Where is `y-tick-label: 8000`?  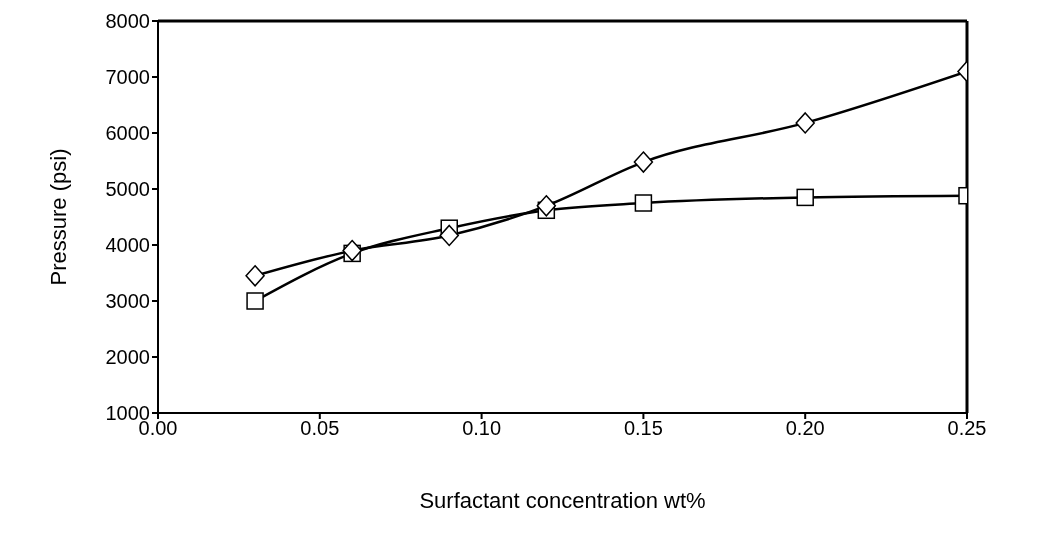 y-tick-label: 8000 is located at coordinates (127, 21).